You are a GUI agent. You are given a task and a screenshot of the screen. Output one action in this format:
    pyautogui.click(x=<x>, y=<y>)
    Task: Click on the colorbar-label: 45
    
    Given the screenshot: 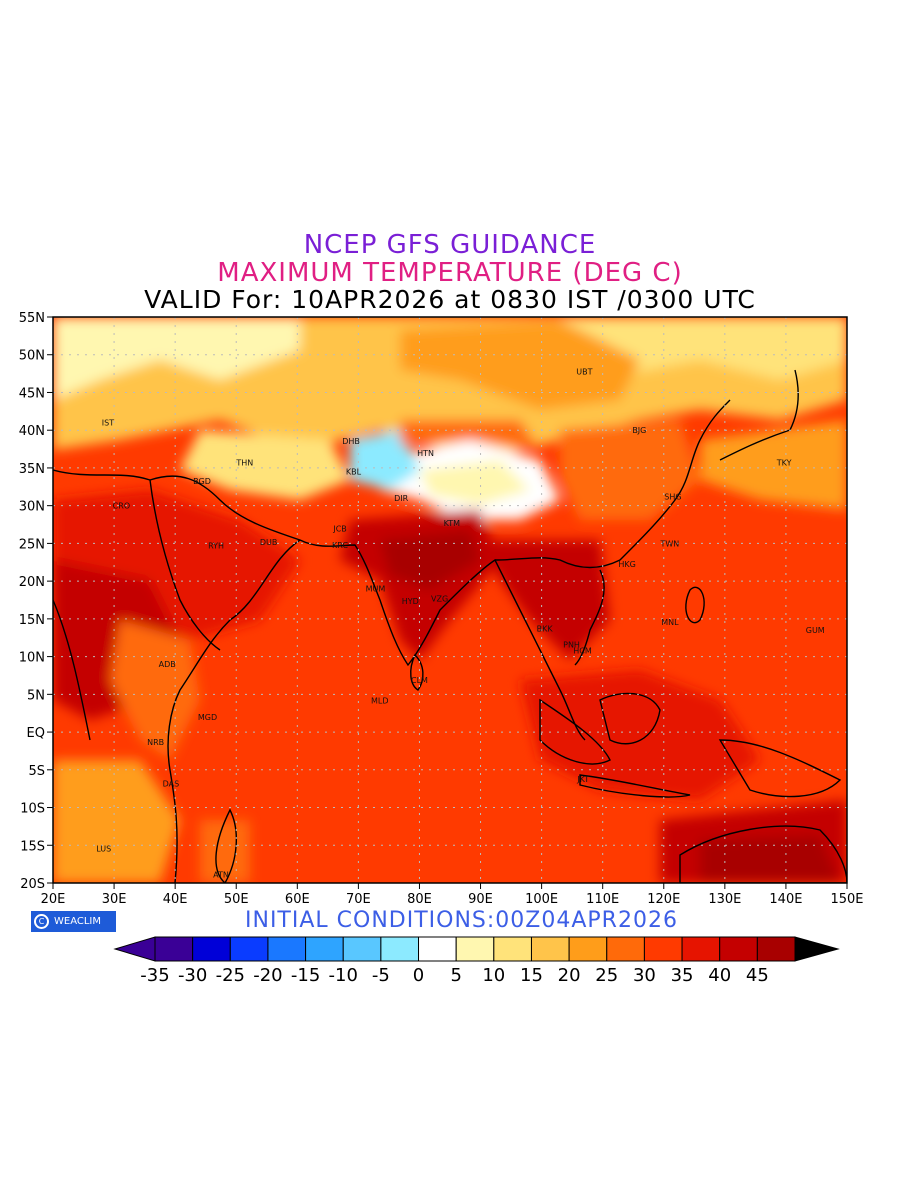 What is the action you would take?
    pyautogui.click(x=757, y=975)
    